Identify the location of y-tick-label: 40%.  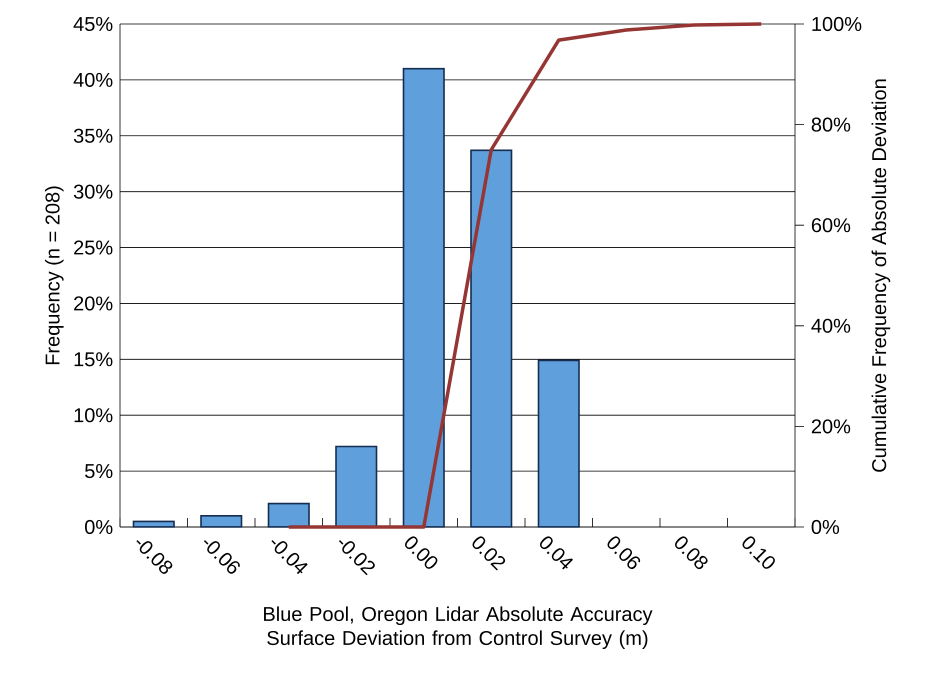
(93, 79).